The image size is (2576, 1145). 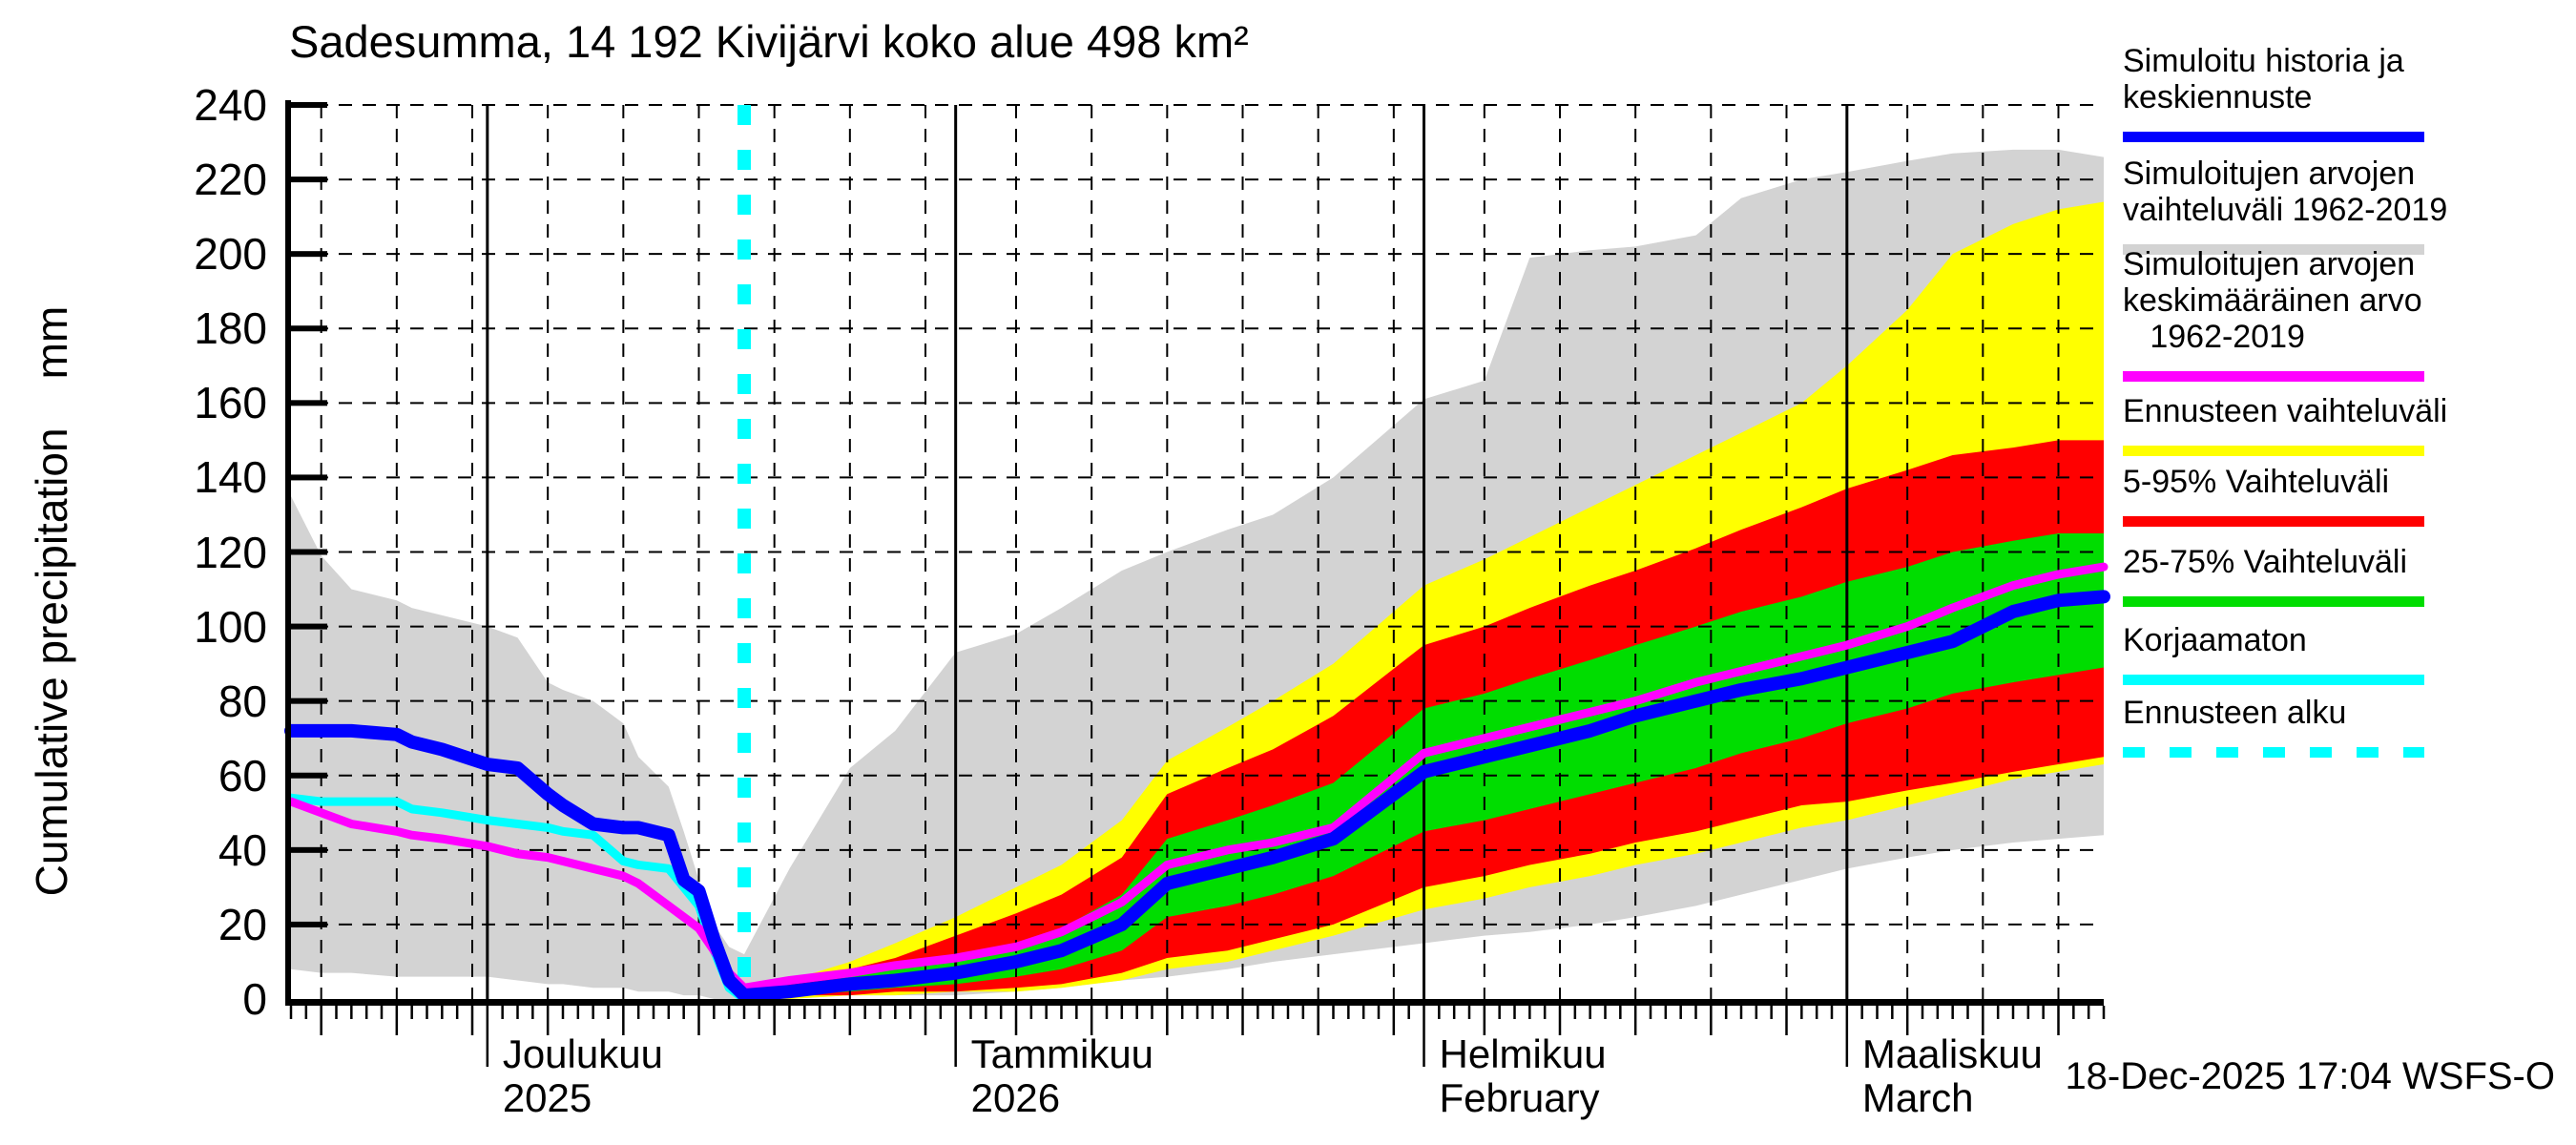 What do you see at coordinates (2342, 653) in the screenshot?
I see `legend-entry-uncorrected: Korjaamaton` at bounding box center [2342, 653].